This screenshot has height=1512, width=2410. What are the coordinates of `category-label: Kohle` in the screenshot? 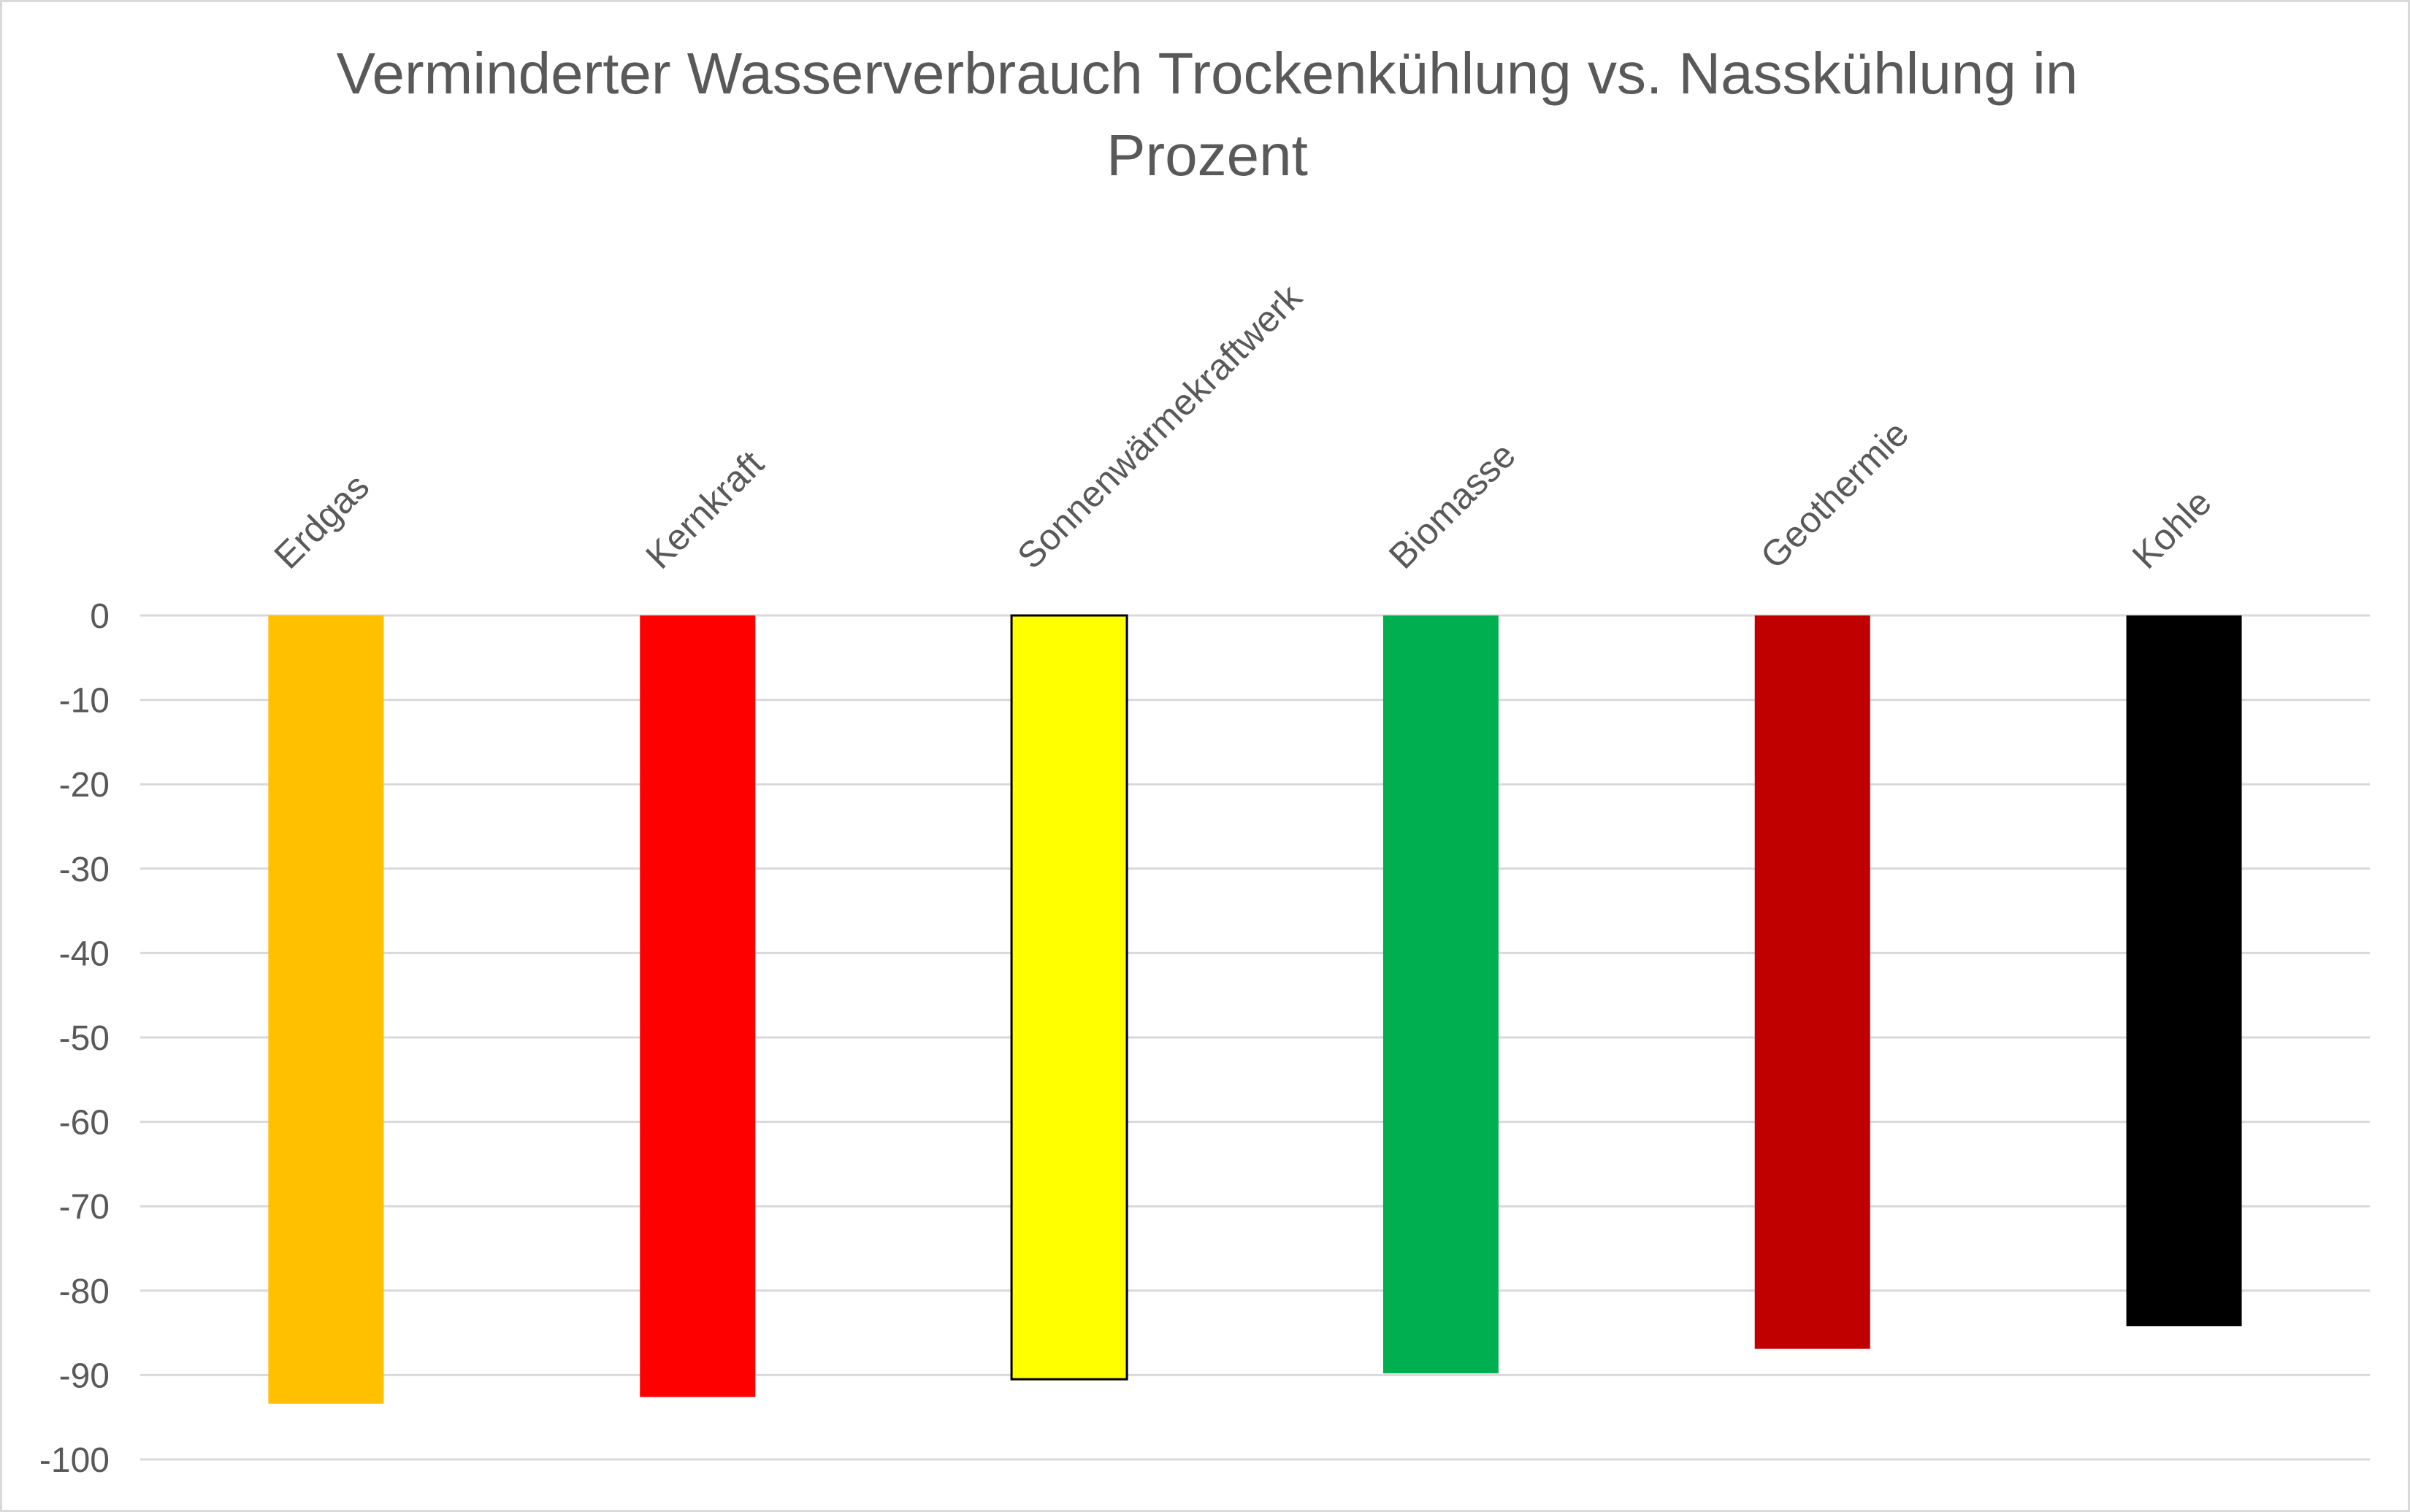 It's located at (2172, 529).